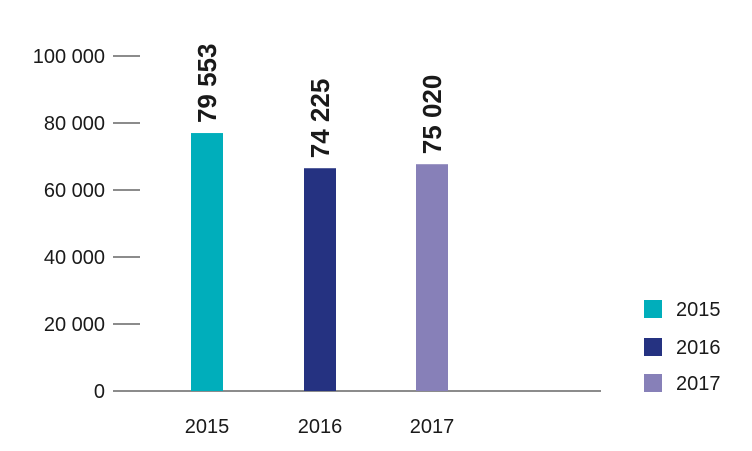  I want to click on y-tick-label: 80 000, so click(74, 124).